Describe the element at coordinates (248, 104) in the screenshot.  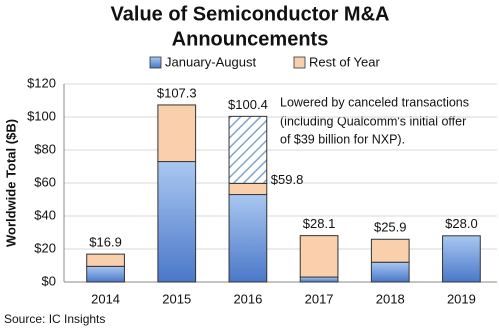
I see `total-label: $100.4` at that location.